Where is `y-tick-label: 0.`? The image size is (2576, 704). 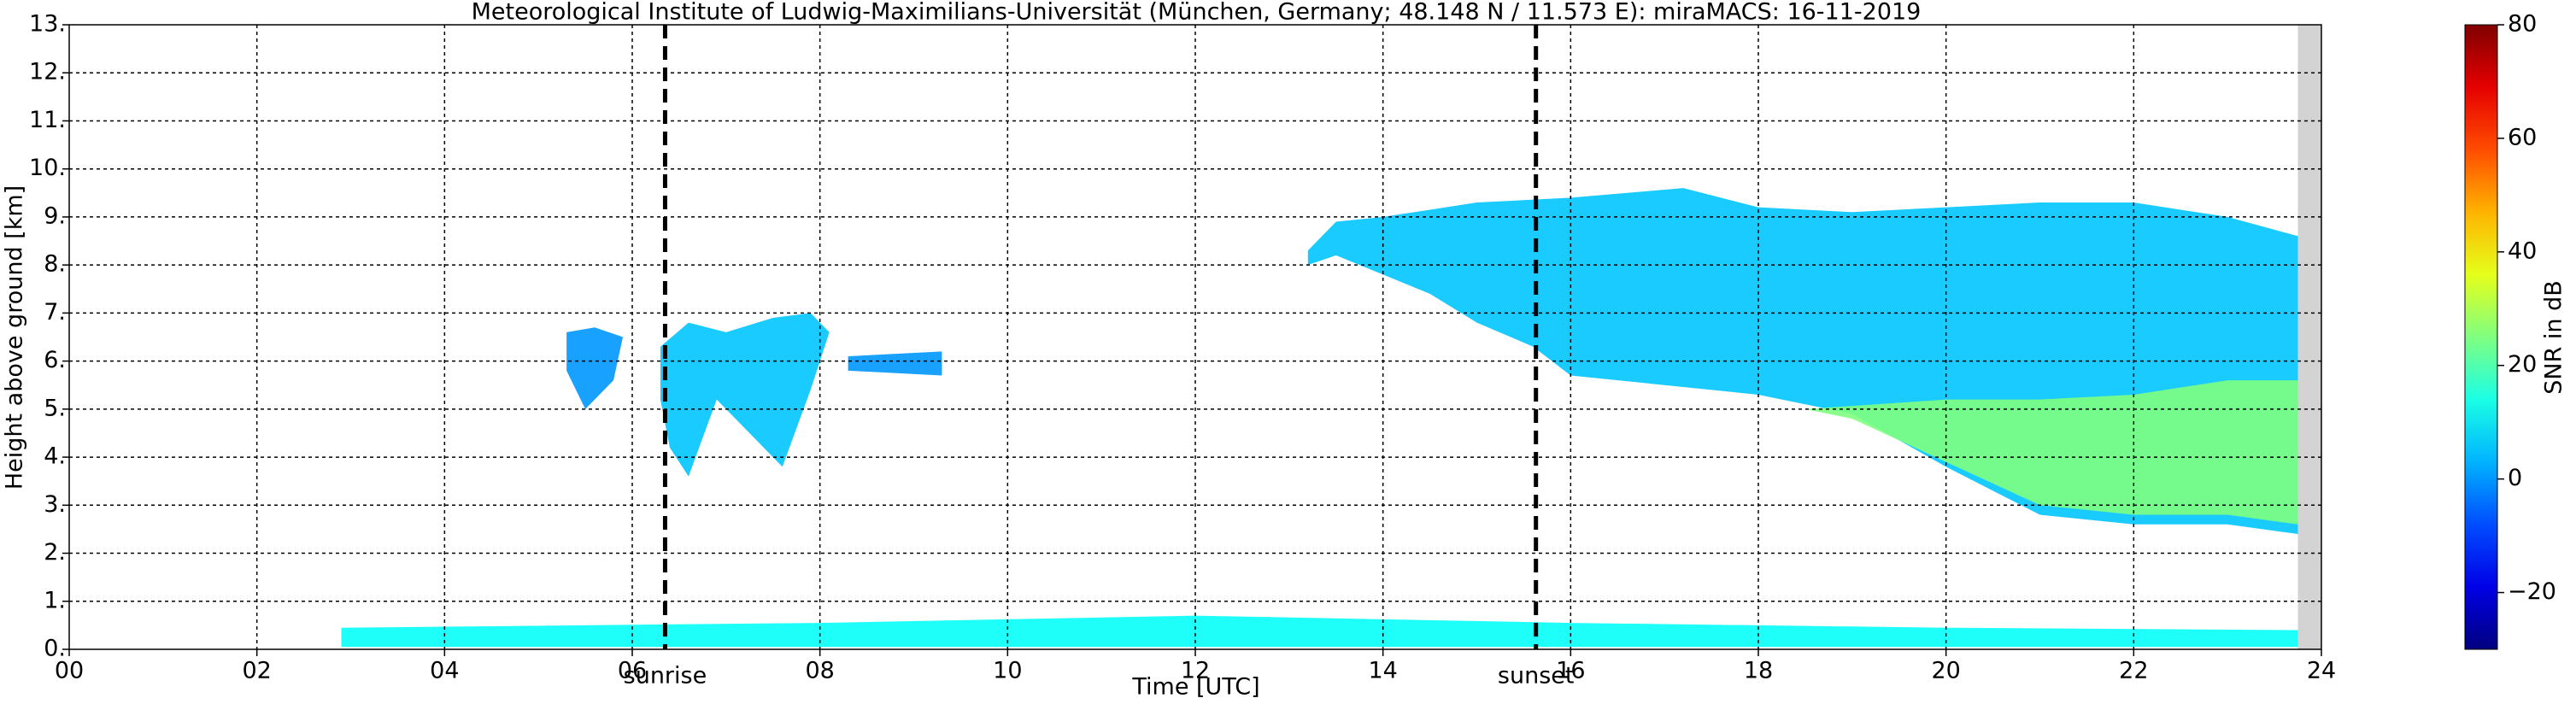
y-tick-label: 0. is located at coordinates (55, 649).